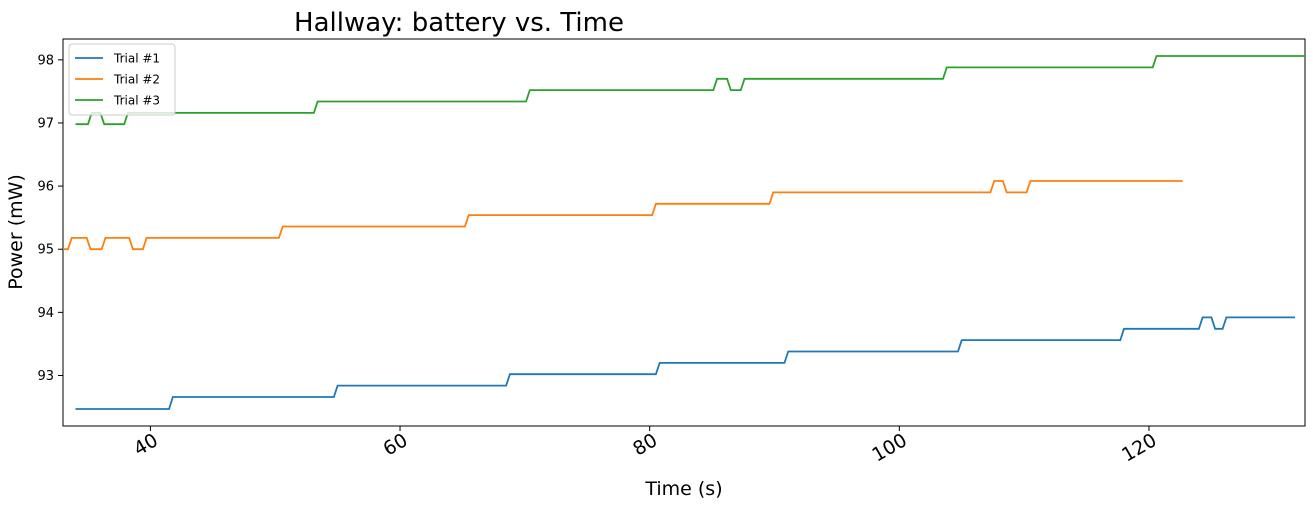 This screenshot has width=1313, height=507. I want to click on legend-label: Trial #1, so click(136, 59).